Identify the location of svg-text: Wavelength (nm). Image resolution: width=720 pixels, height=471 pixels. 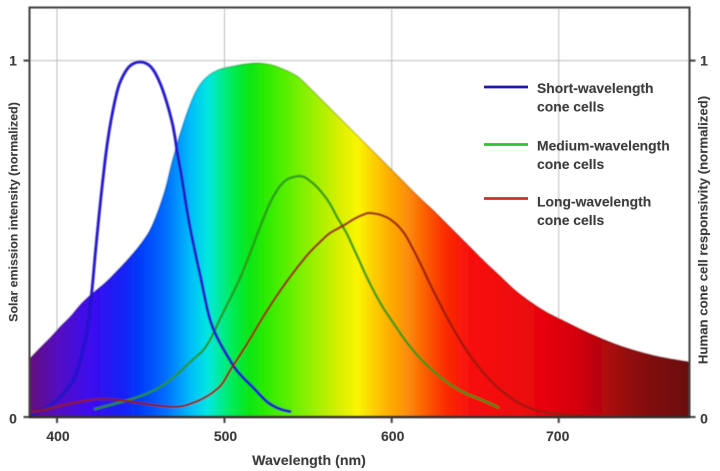
(309, 461).